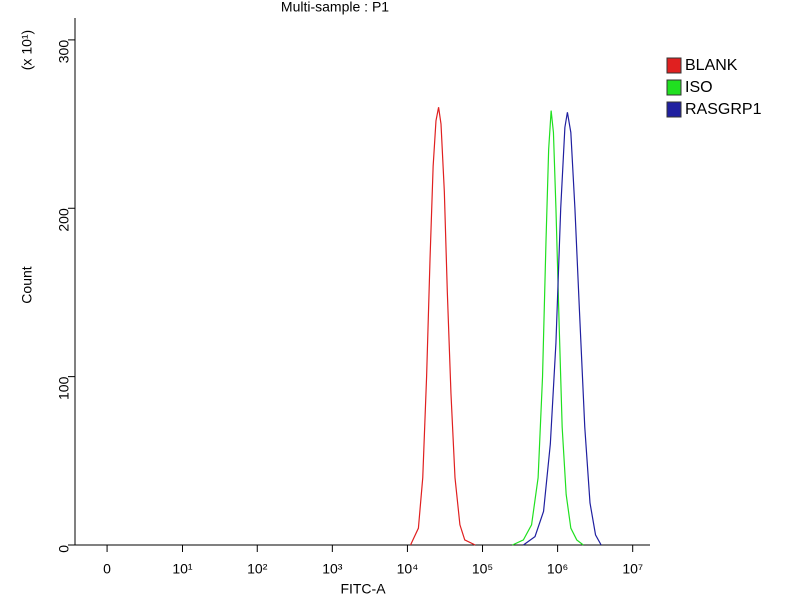 The image size is (800, 600). I want to click on x-tick-label: 10⁷, so click(632, 569).